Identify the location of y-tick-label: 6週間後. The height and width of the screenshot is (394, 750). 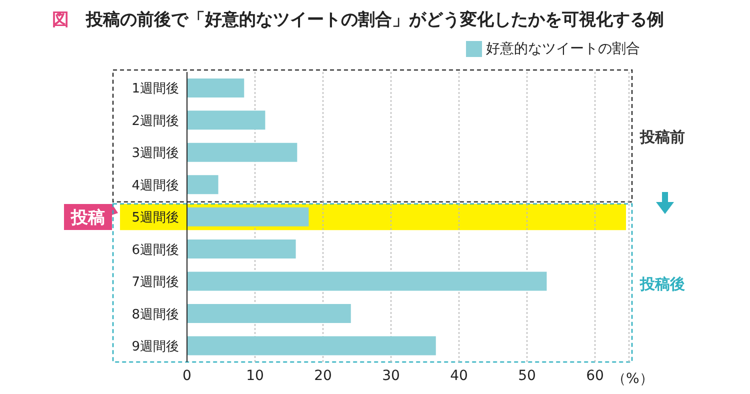
(155, 250).